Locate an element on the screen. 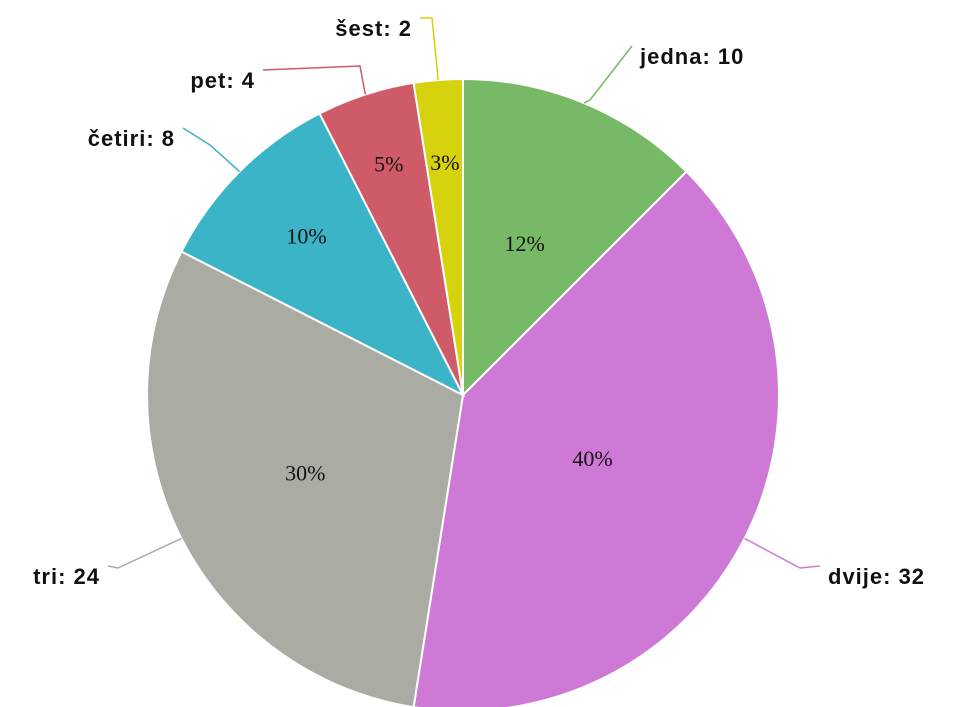 The width and height of the screenshot is (959, 707). slice-label: četiri: 8 is located at coordinates (131, 138).